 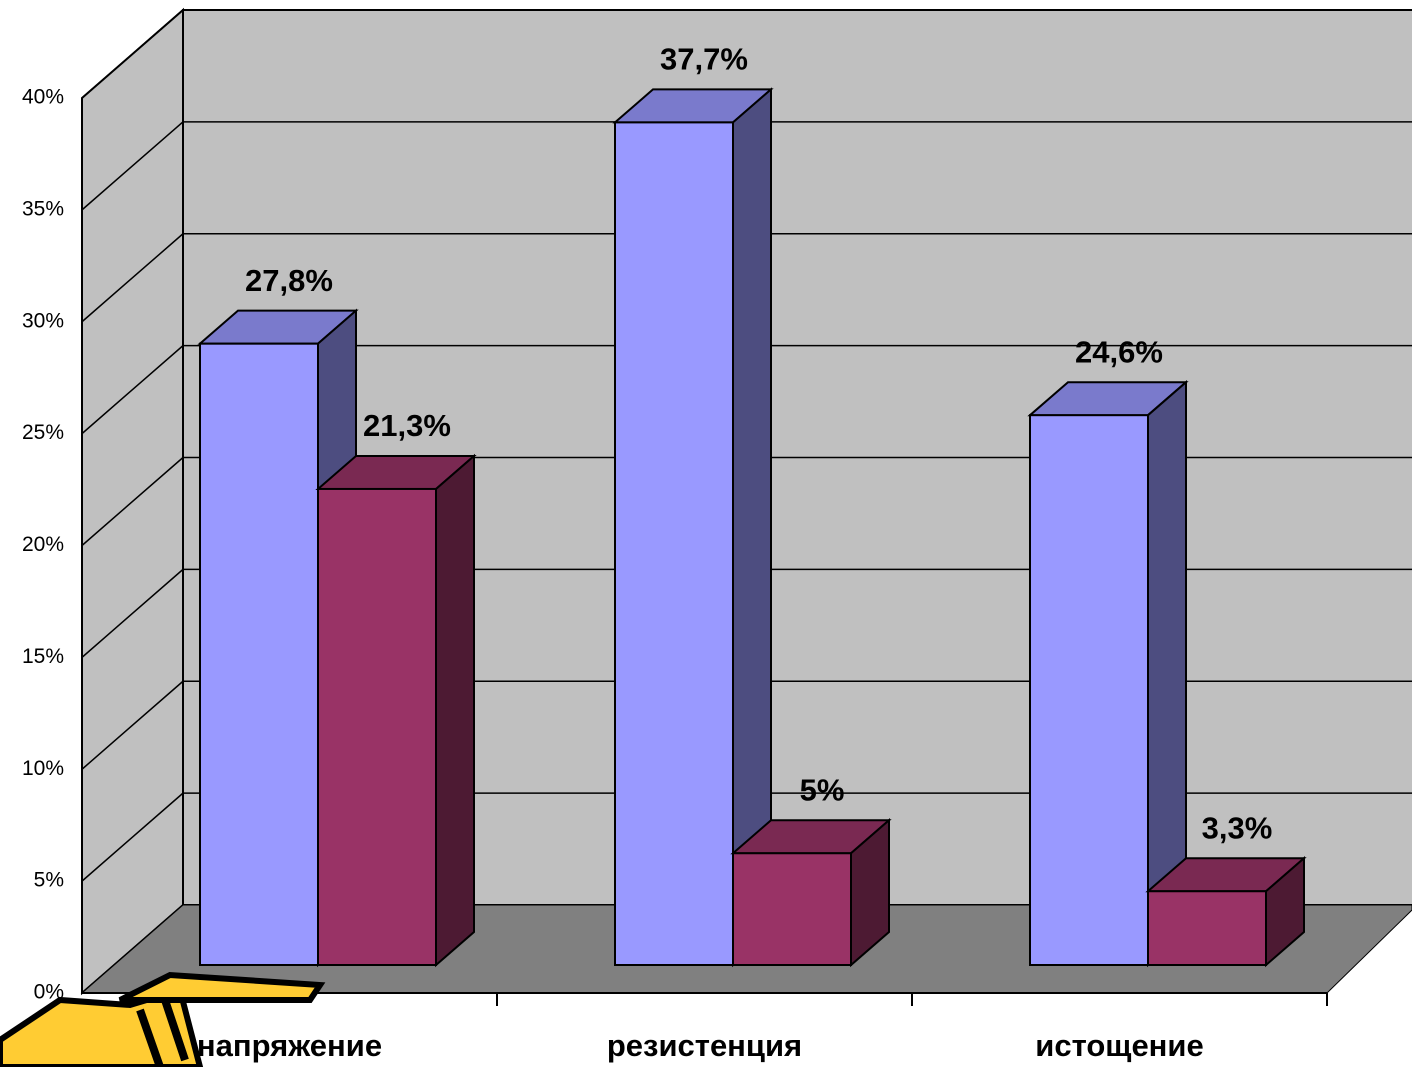 What do you see at coordinates (43, 320) in the screenshot?
I see `y-tick-label: 30%` at bounding box center [43, 320].